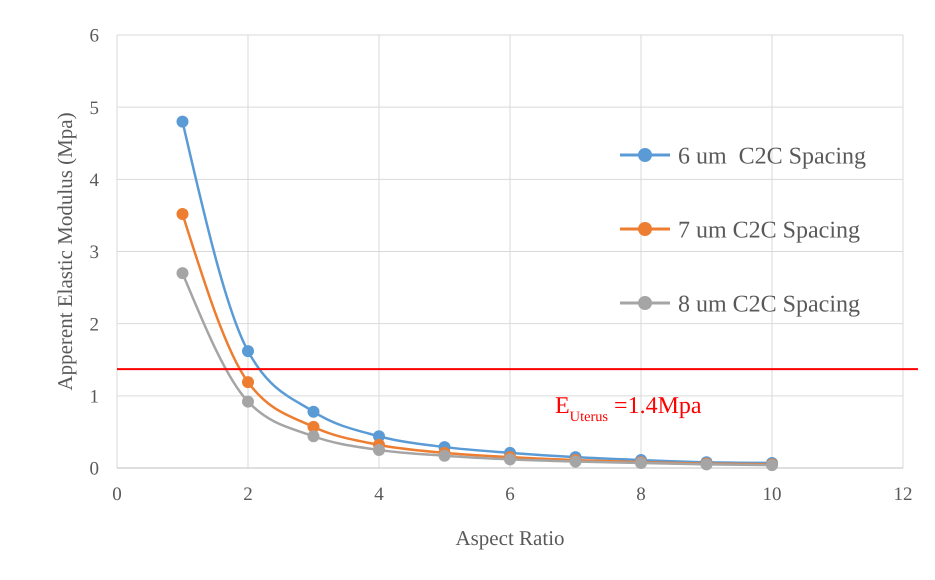 Image resolution: width=935 pixels, height=580 pixels. Describe the element at coordinates (510, 494) in the screenshot. I see `x-tick-label: 6` at that location.